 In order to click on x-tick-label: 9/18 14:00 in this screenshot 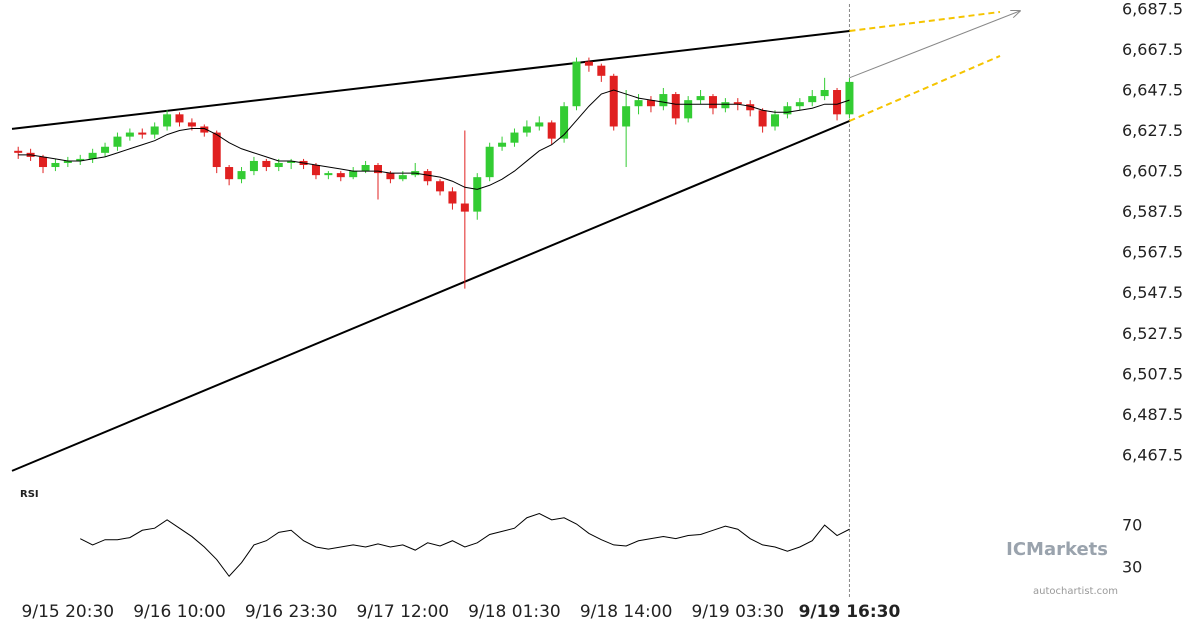, I will do `click(626, 612)`.